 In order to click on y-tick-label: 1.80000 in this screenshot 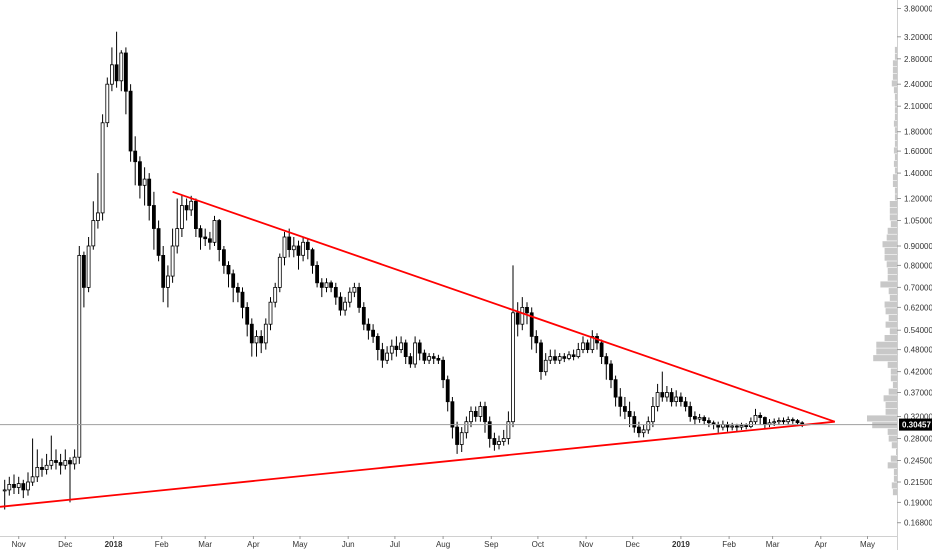, I will do `click(918, 132)`.